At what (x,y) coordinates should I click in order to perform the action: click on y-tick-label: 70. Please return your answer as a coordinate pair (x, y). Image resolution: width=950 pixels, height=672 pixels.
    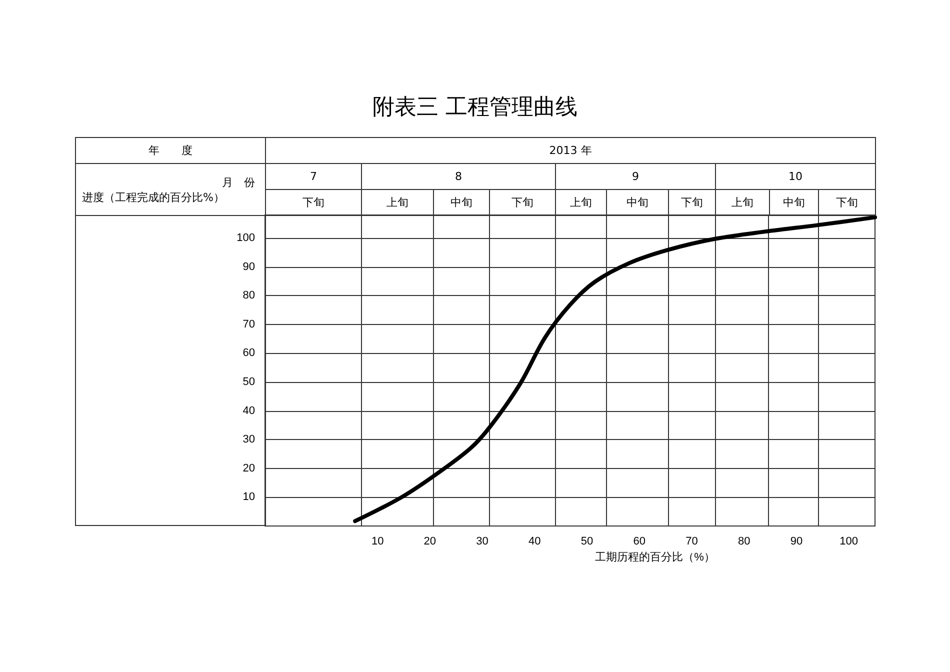
    Looking at the image, I should click on (248, 324).